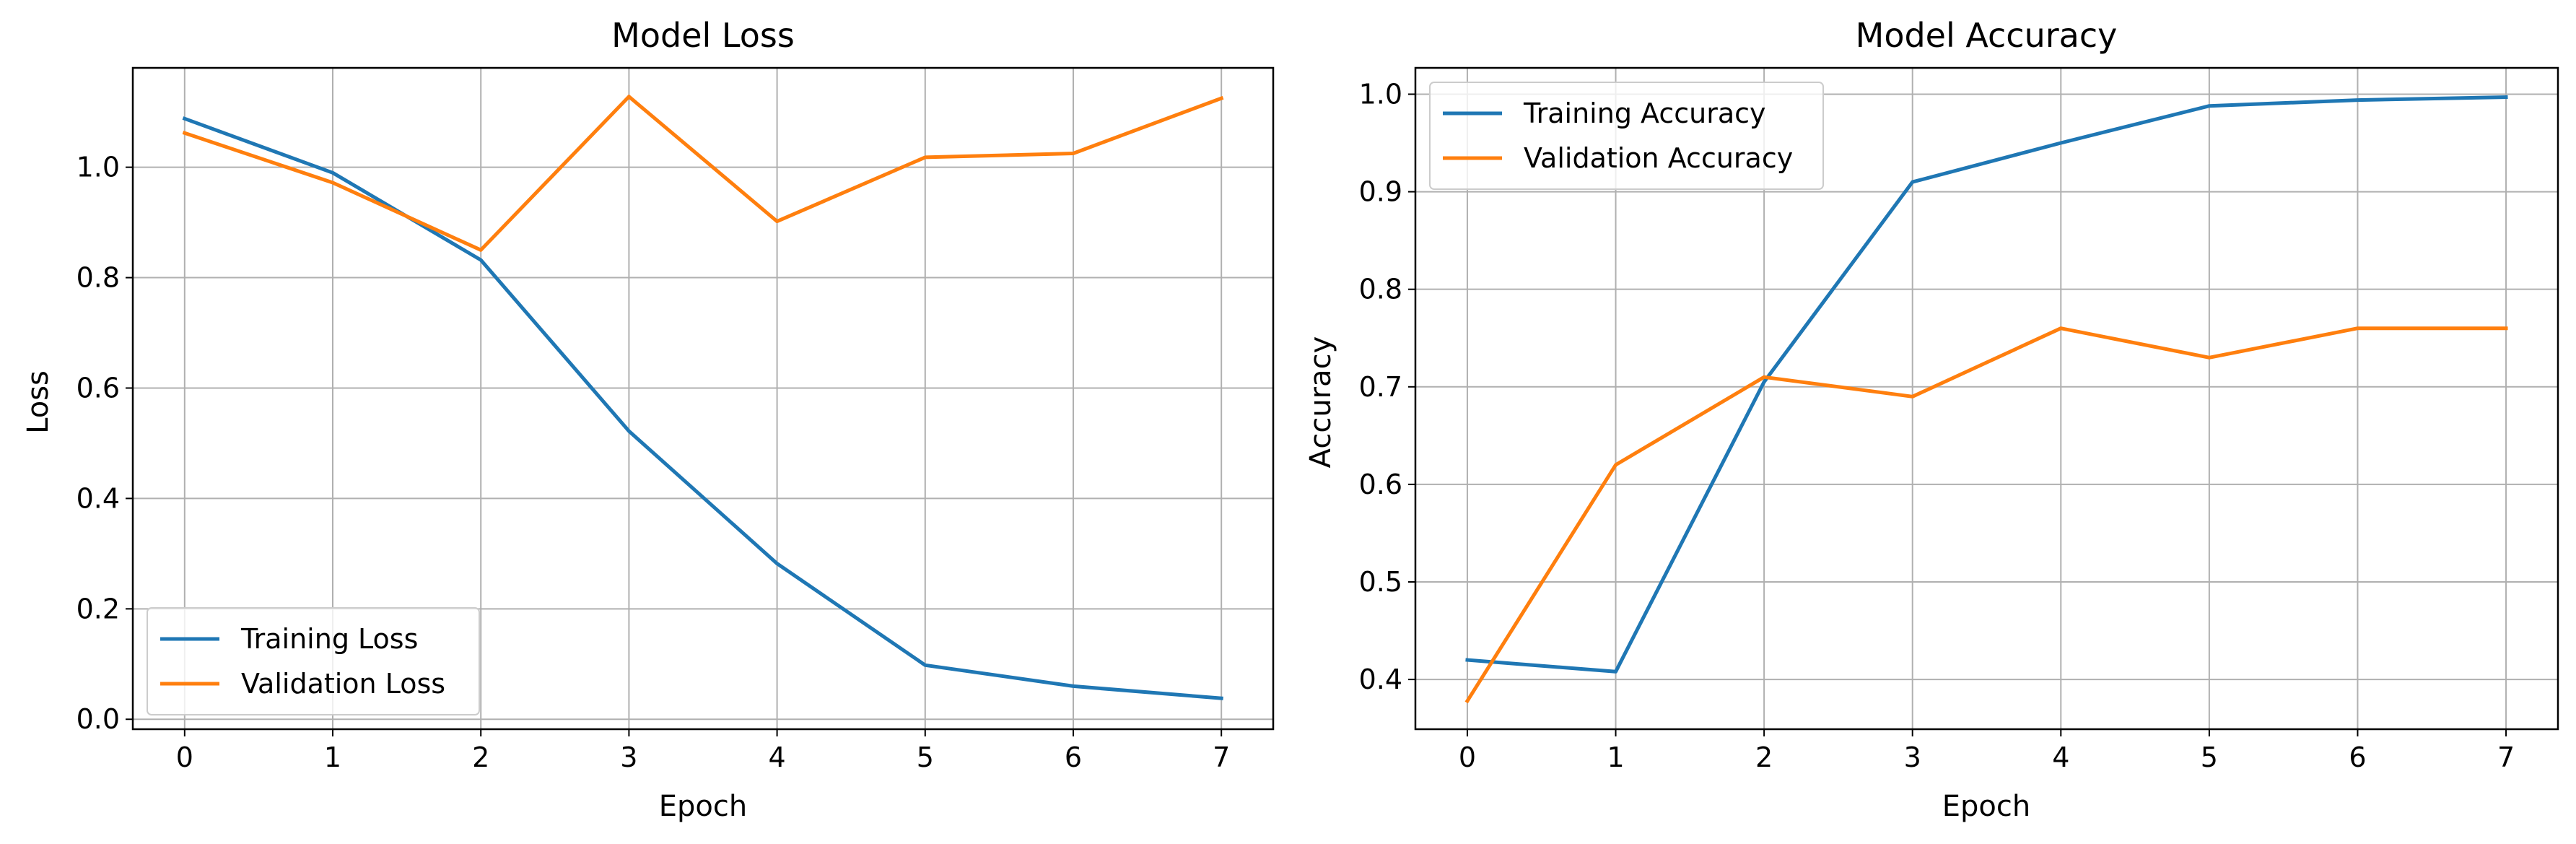 The height and width of the screenshot is (844, 2576). I want to click on accuracy-x-tick-label: 5, so click(2209, 757).